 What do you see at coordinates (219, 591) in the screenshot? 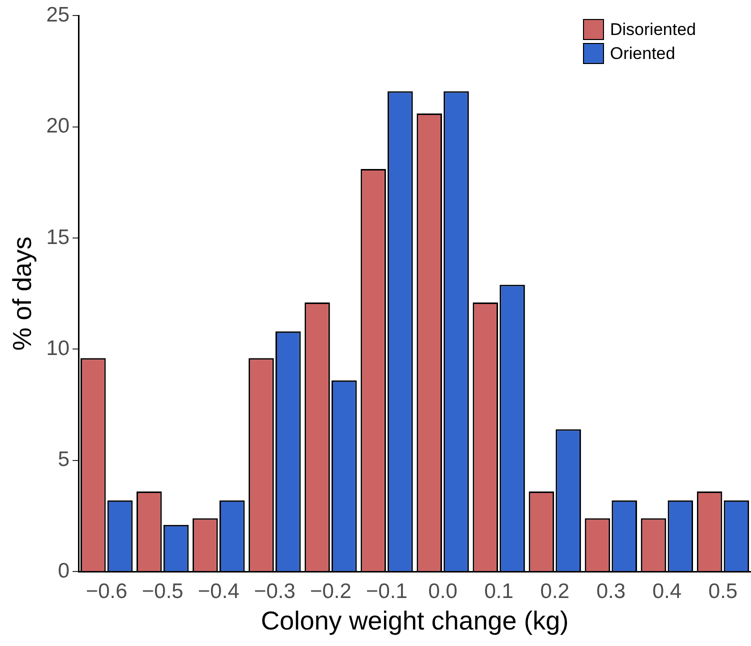
I see `x-tick-label: −0.4` at bounding box center [219, 591].